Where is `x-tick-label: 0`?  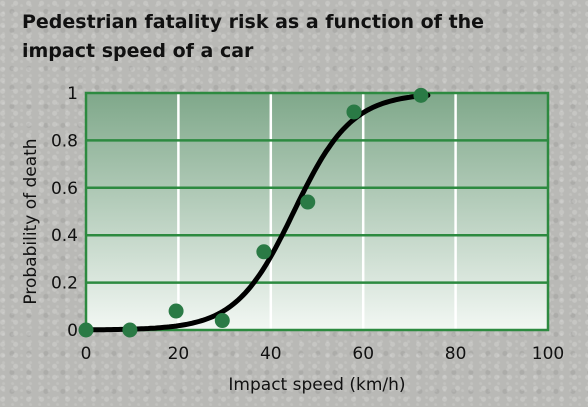
x-tick-label: 0 is located at coordinates (86, 354).